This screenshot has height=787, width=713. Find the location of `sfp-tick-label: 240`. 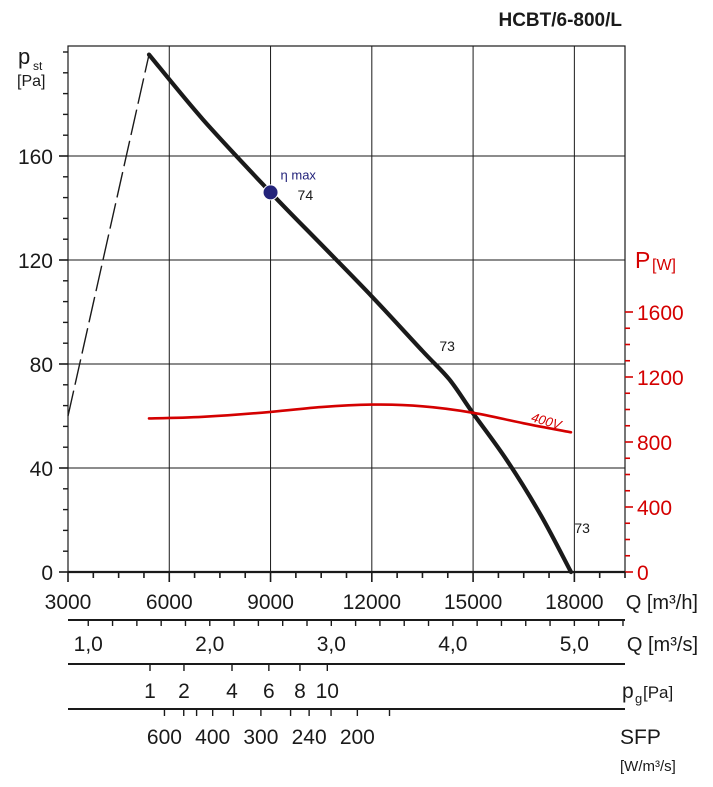

sfp-tick-label: 240 is located at coordinates (309, 737).